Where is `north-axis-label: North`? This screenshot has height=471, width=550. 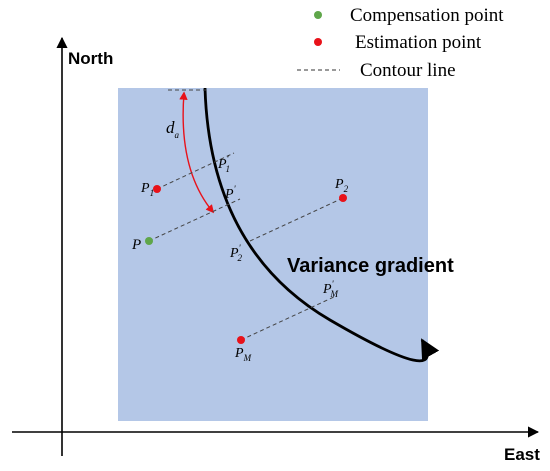 north-axis-label: North is located at coordinates (90, 58).